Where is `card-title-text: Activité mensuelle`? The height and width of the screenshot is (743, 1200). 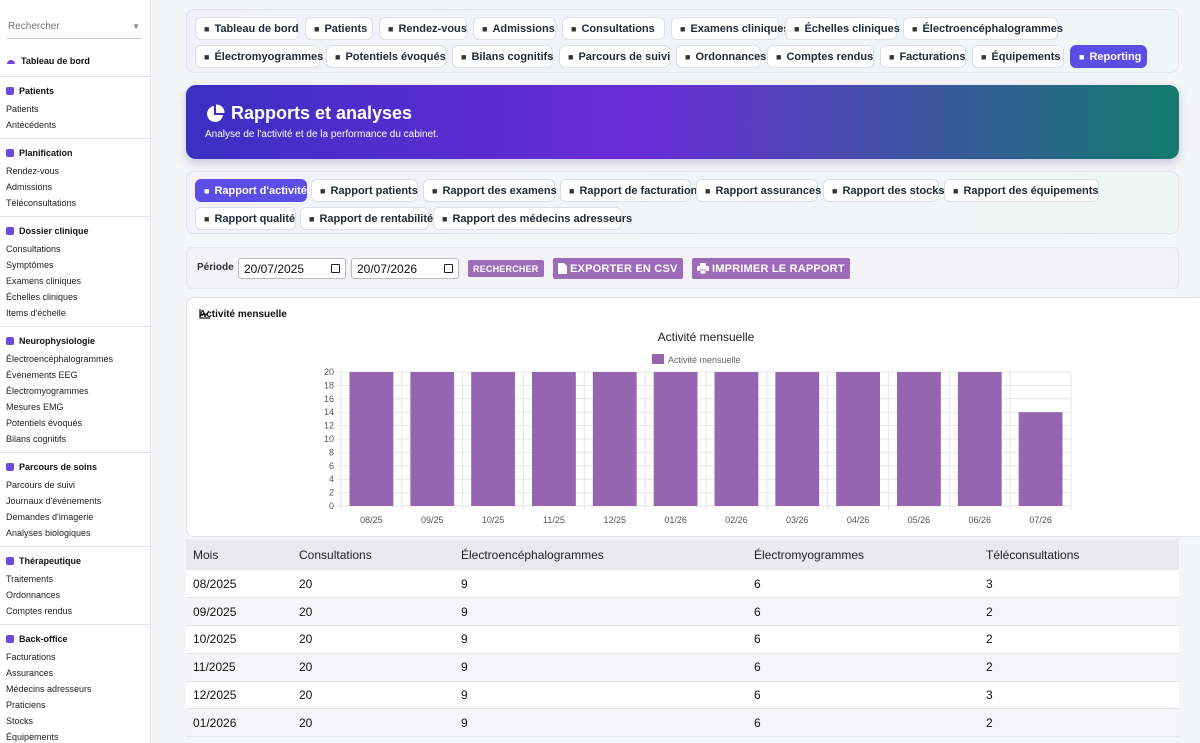
card-title-text: Activité mensuelle is located at coordinates (243, 314).